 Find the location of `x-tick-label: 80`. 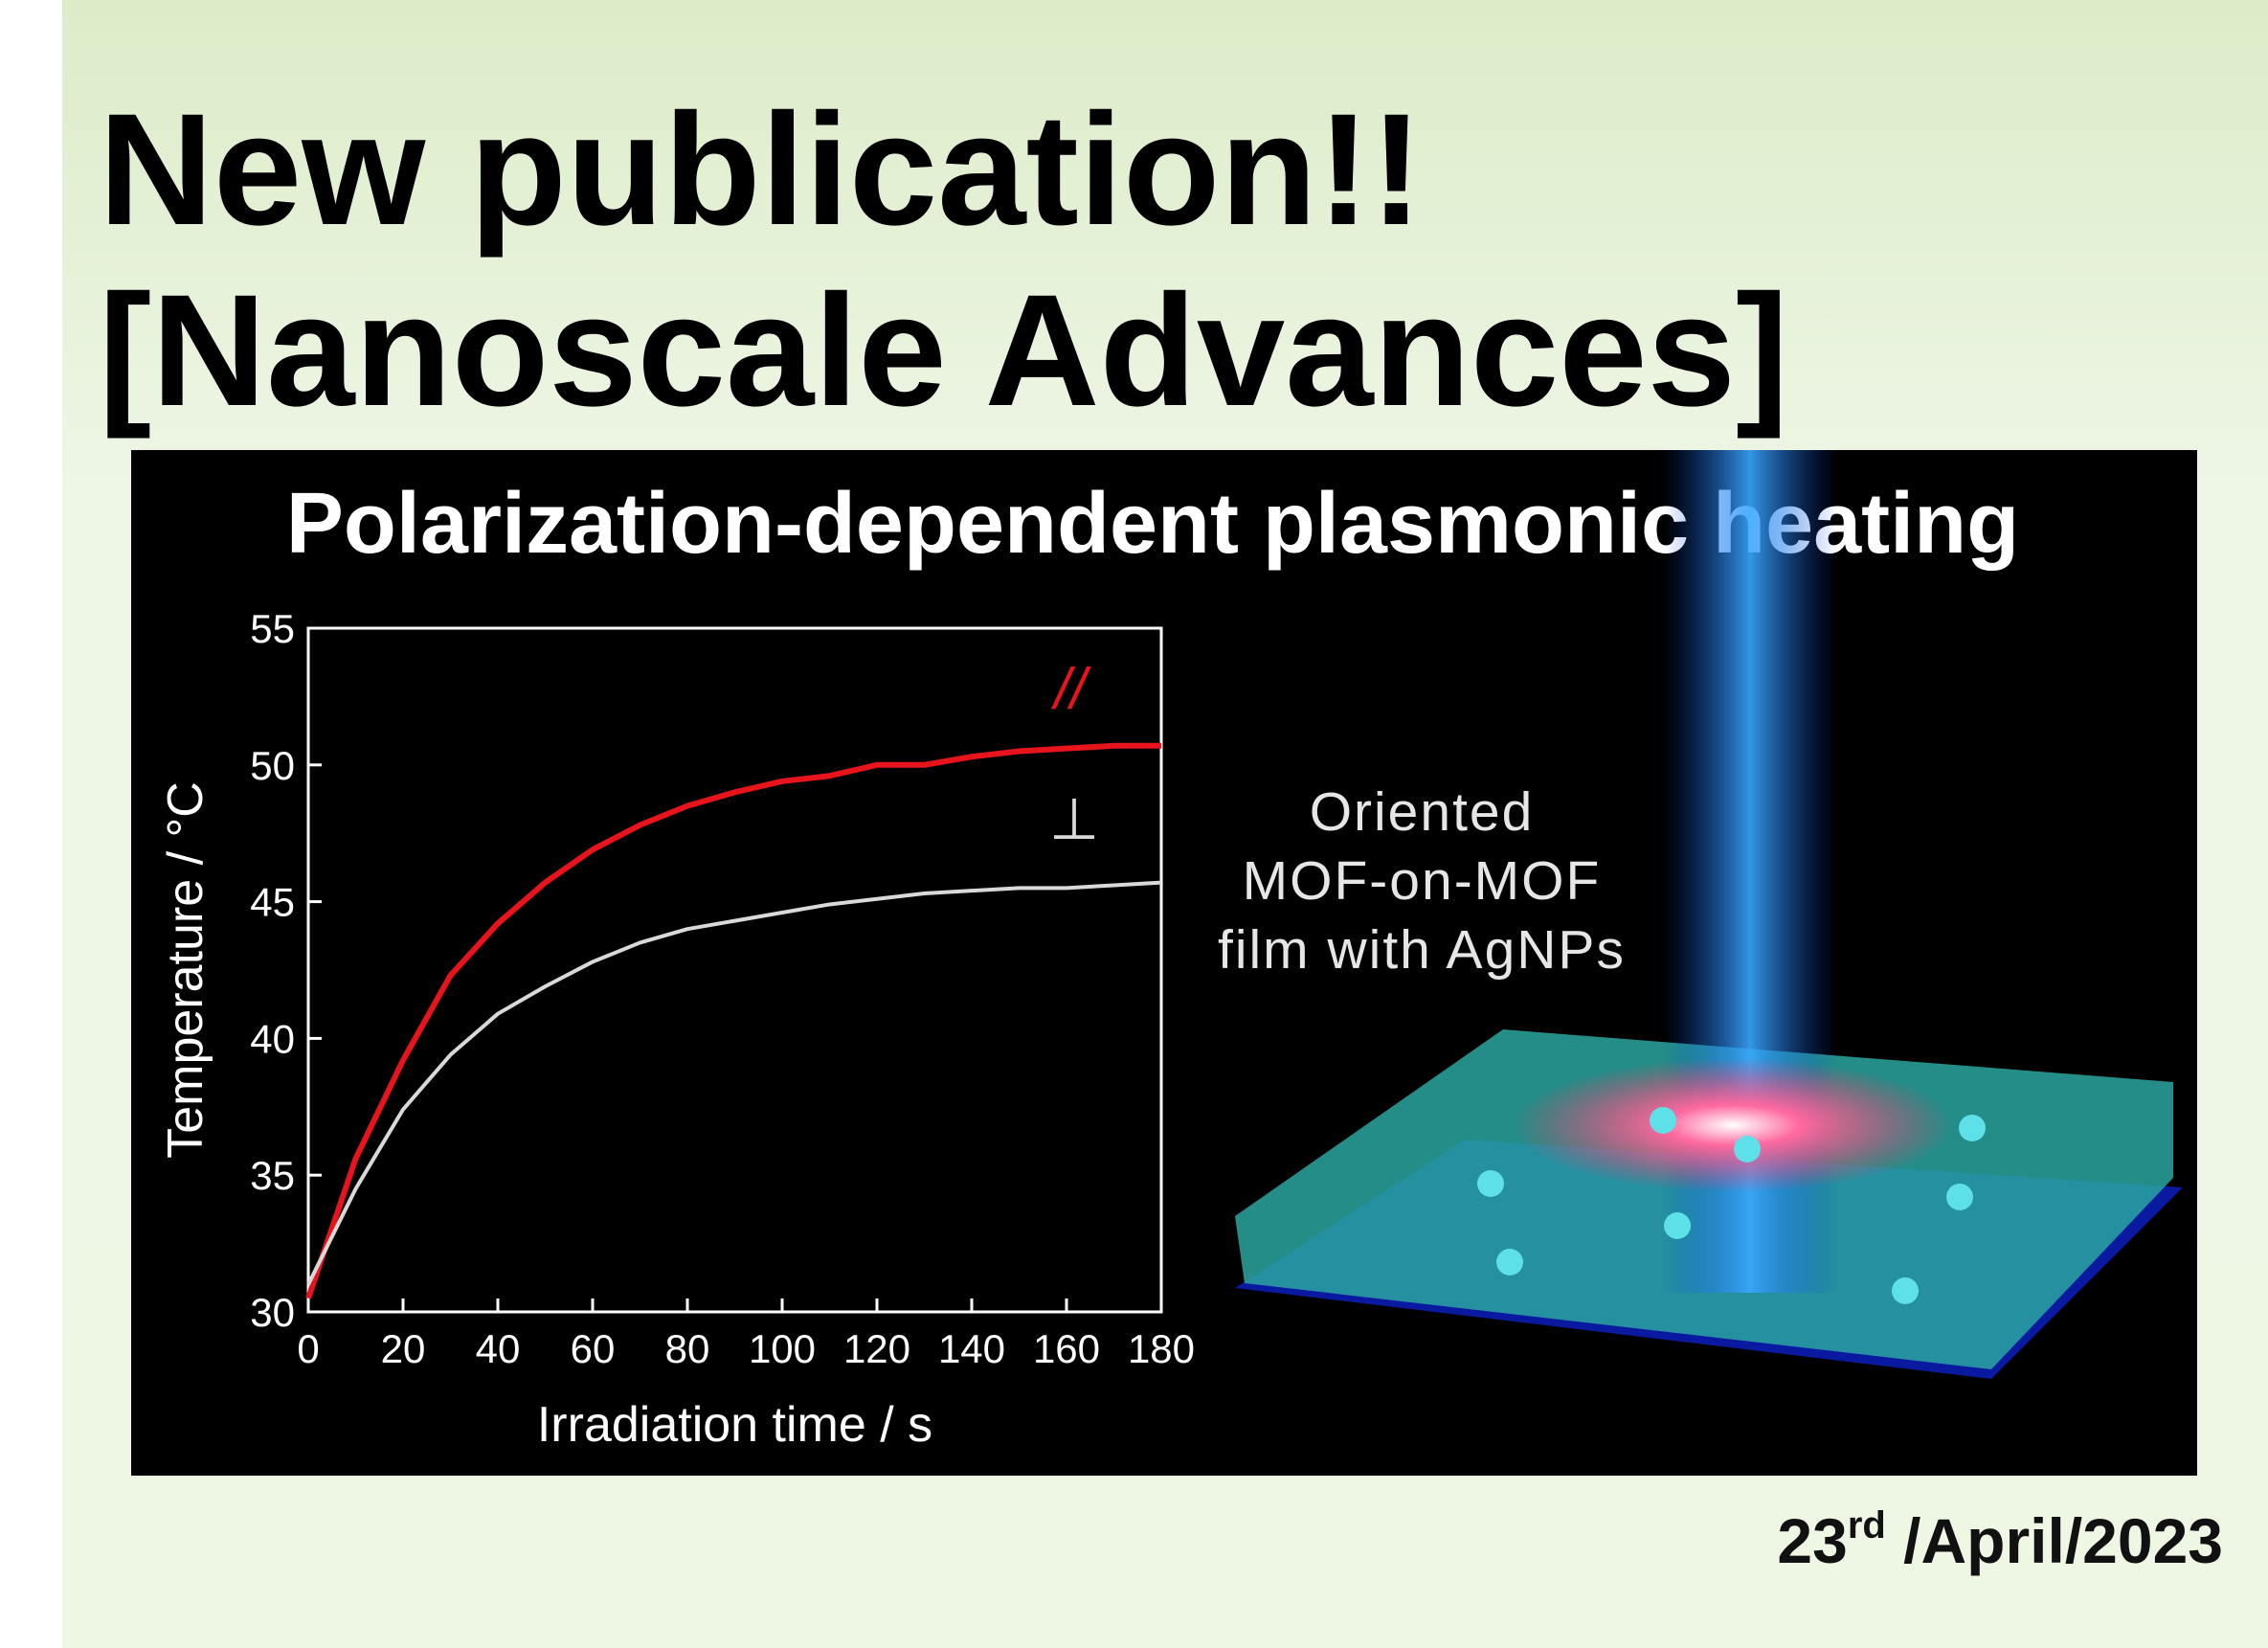

x-tick-label: 80 is located at coordinates (687, 1348).